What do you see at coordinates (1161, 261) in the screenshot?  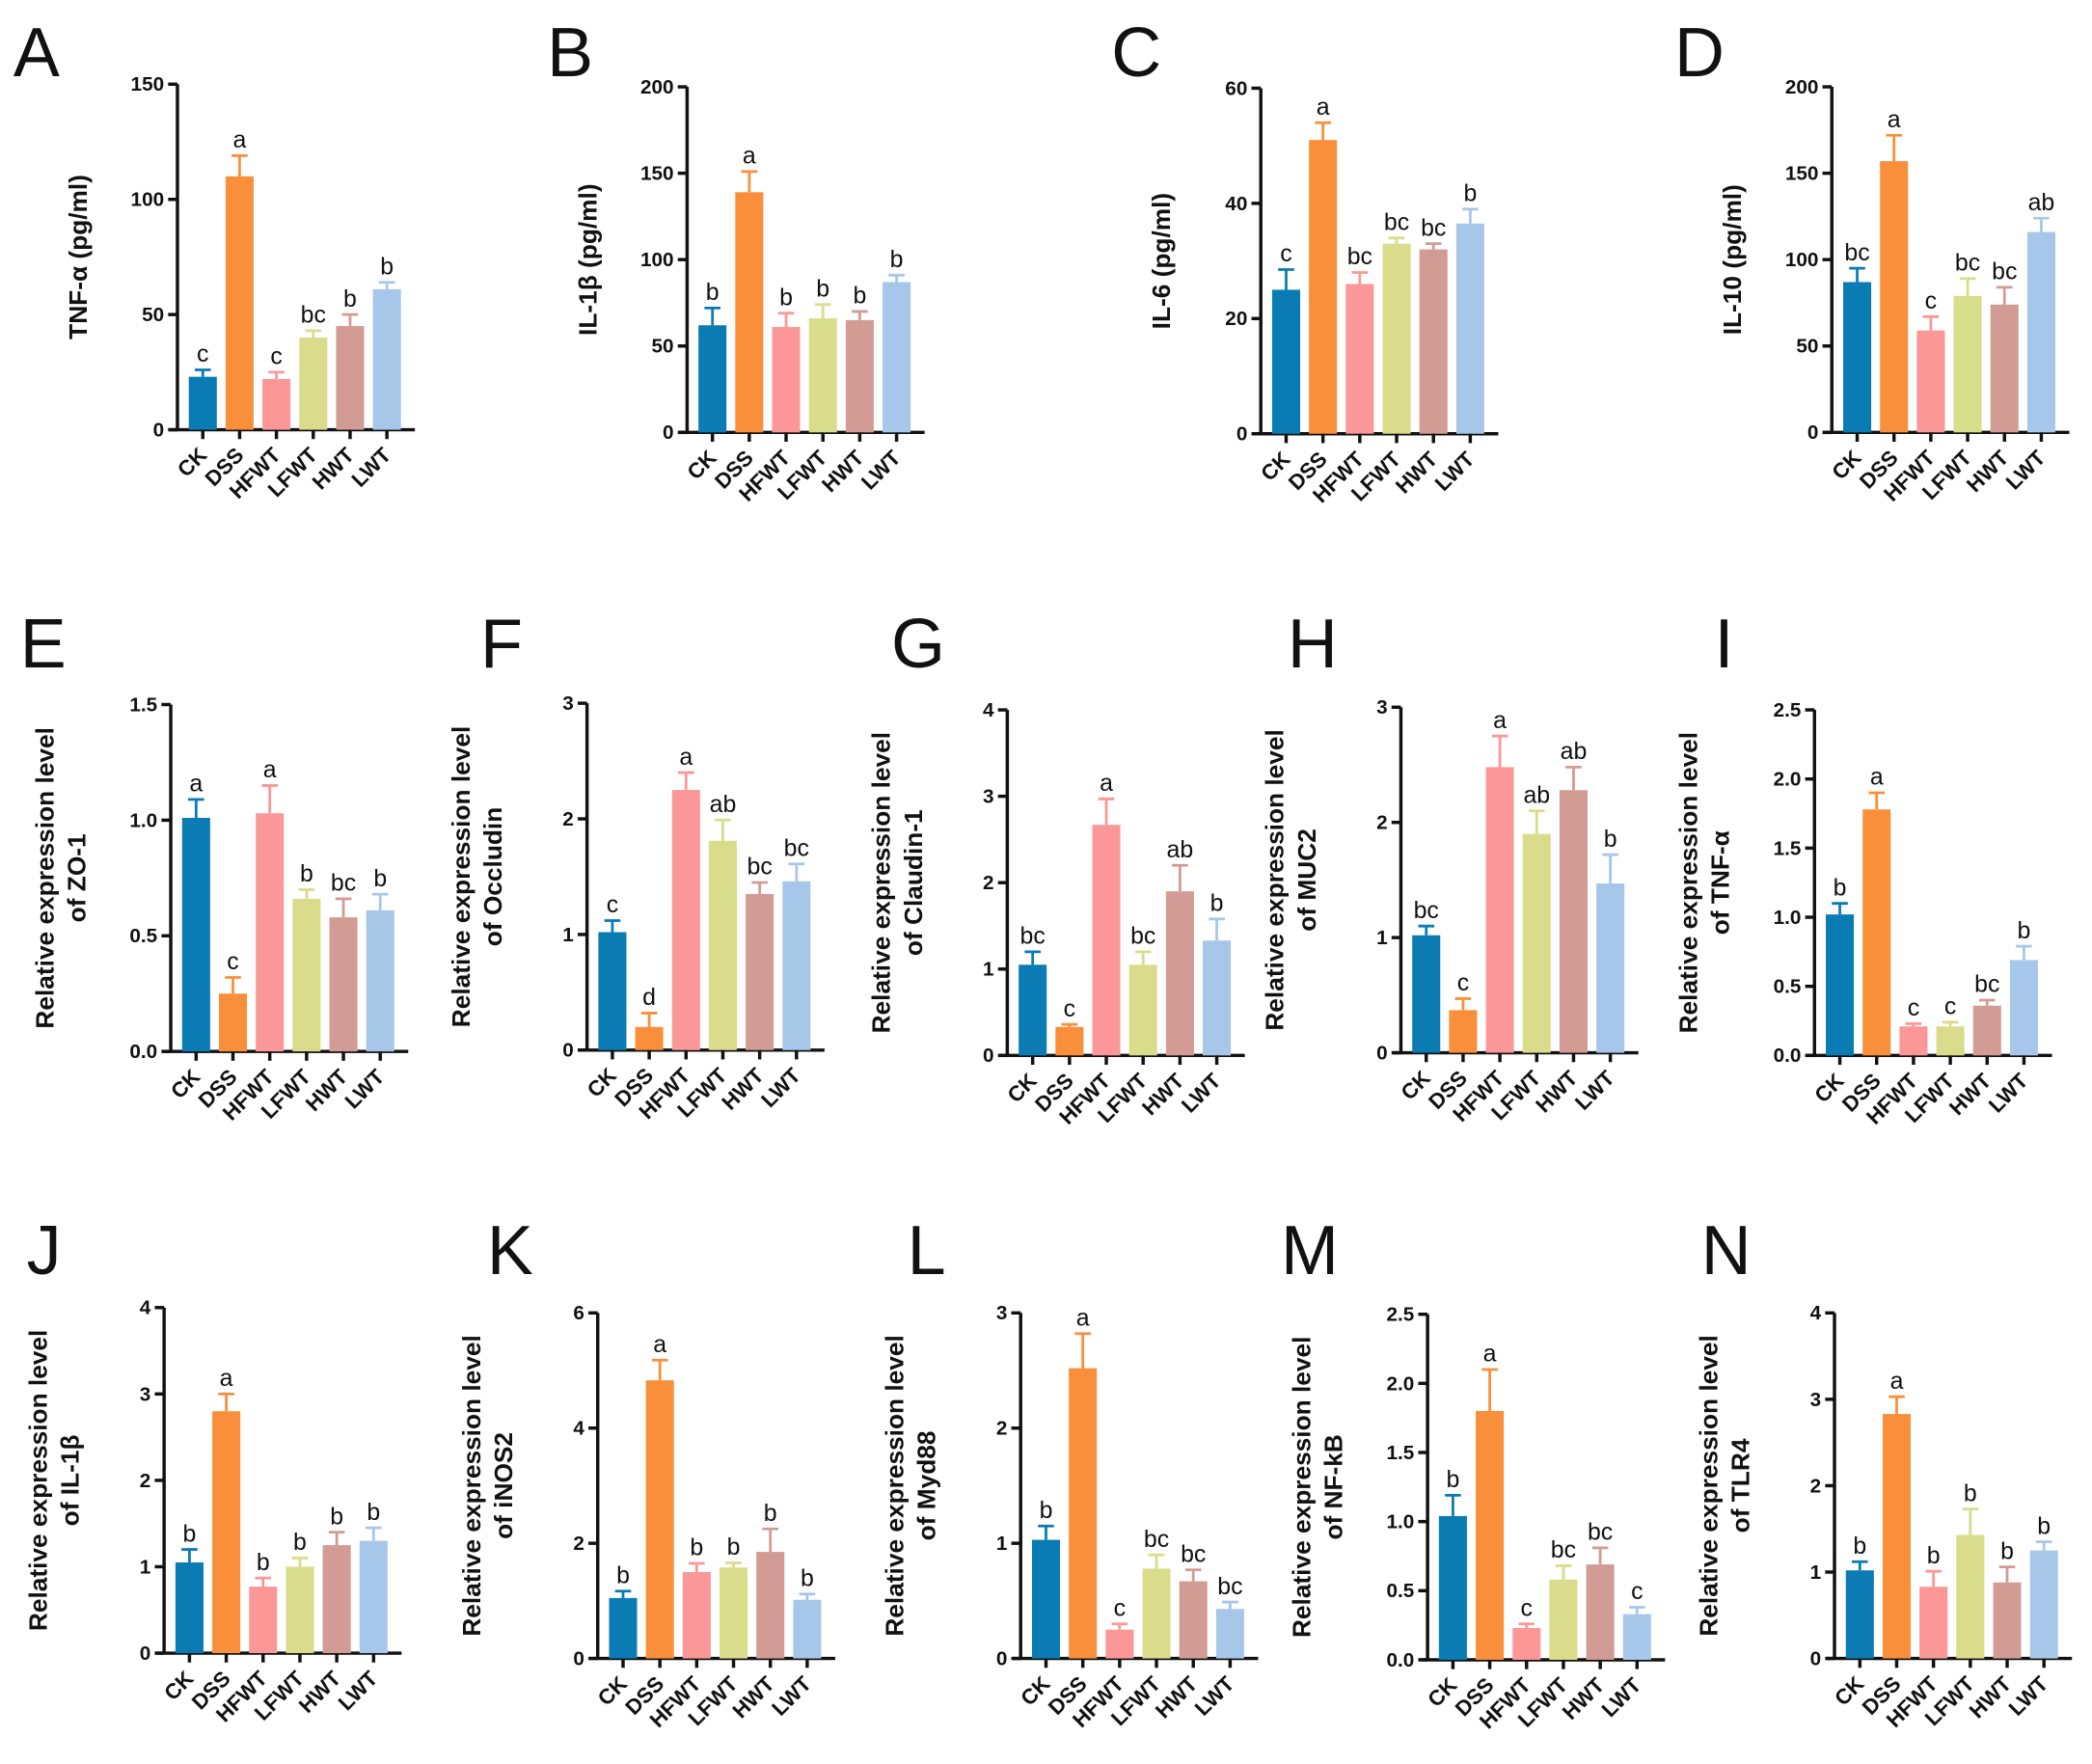 I see `y-axis-label: IL-6 (pg/ml)` at bounding box center [1161, 261].